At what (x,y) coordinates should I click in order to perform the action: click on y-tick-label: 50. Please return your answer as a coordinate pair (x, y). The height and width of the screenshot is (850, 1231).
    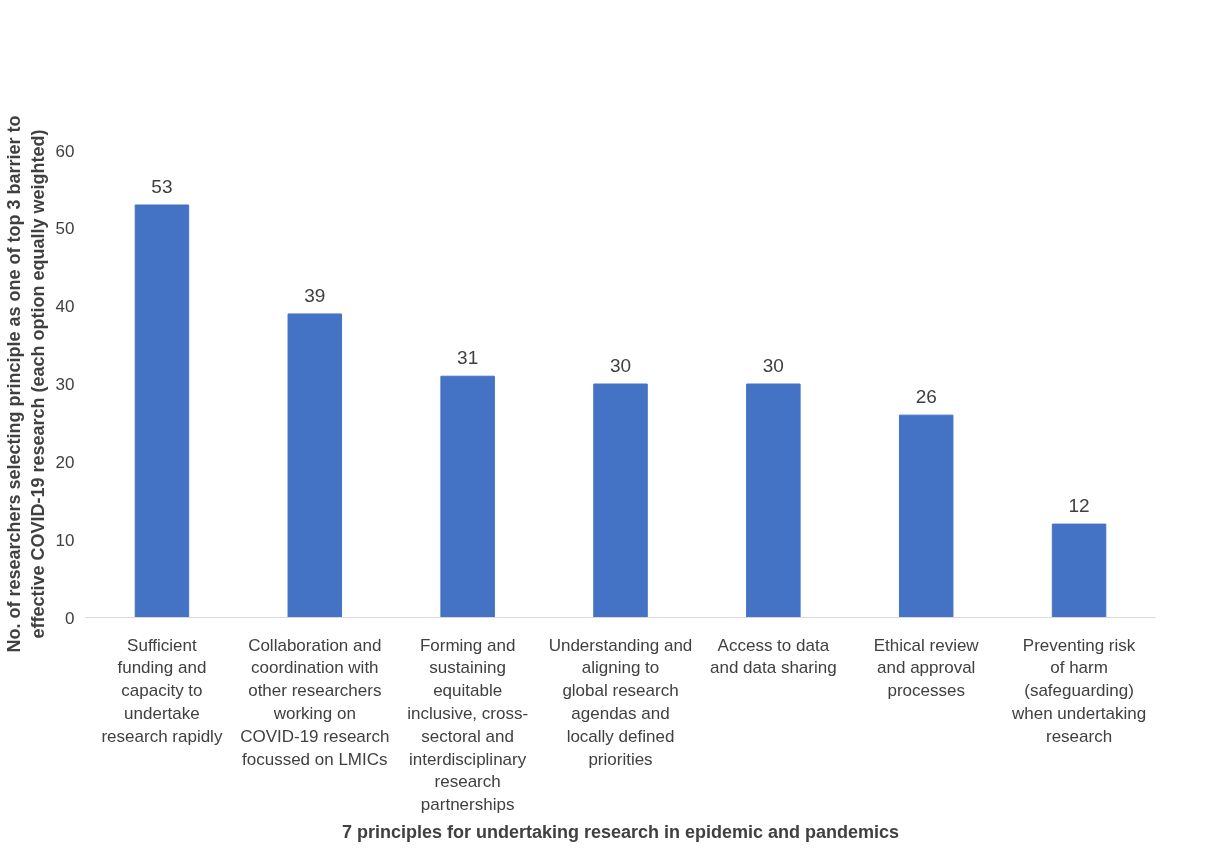
    Looking at the image, I should click on (65, 229).